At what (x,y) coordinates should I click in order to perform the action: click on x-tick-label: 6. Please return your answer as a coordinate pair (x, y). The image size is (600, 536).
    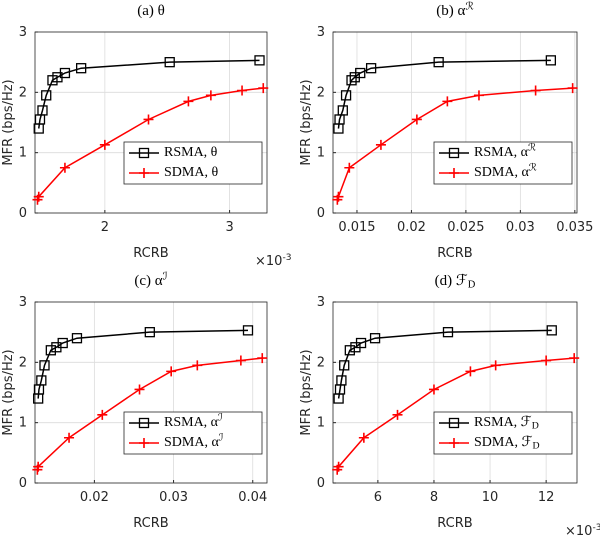
    Looking at the image, I should click on (378, 497).